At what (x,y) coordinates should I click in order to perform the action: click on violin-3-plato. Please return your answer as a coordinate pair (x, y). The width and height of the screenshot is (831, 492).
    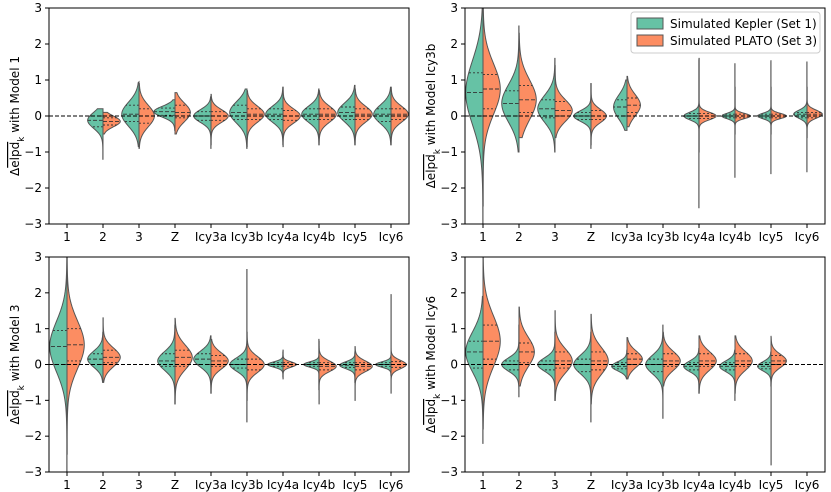
    Looking at the image, I should click on (563, 355).